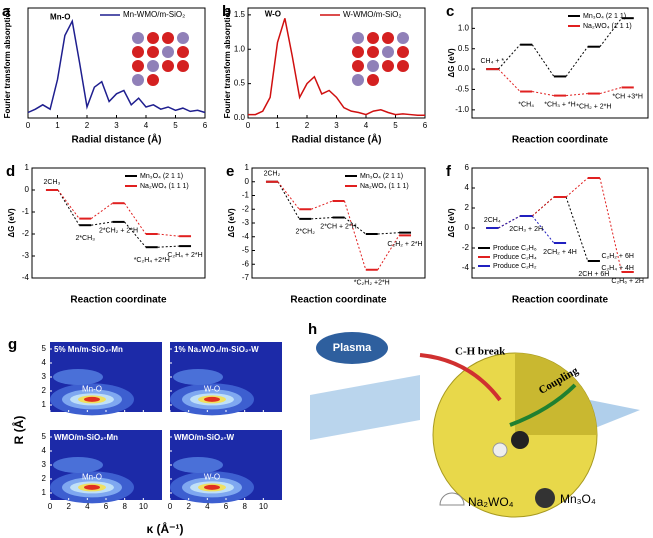 The height and width of the screenshot is (538, 653). What do you see at coordinates (372, 14) in the screenshot?
I see `legend-label: W-WMO/m-SiO₂` at bounding box center [372, 14].